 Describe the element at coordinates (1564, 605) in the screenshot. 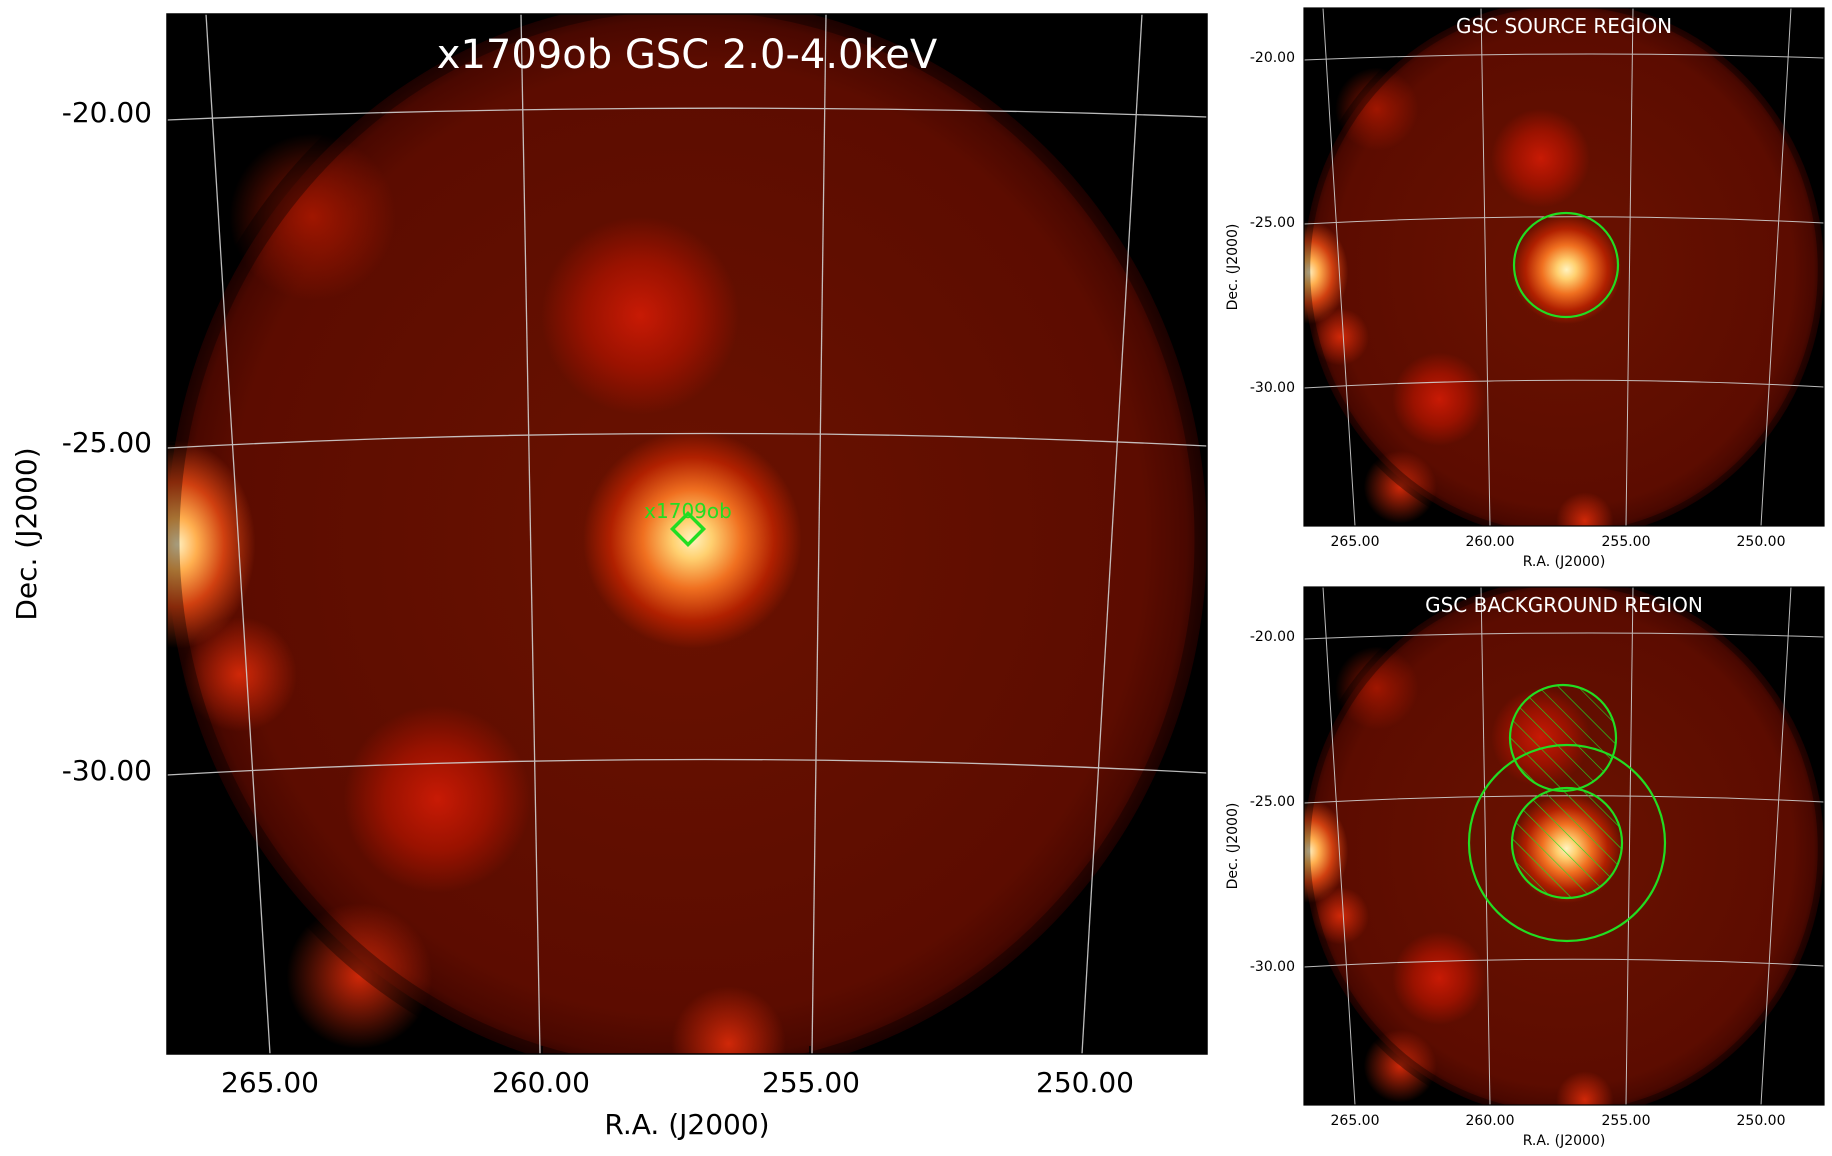

I see `background-panel-title: GSC BACKGROUND REGION` at that location.